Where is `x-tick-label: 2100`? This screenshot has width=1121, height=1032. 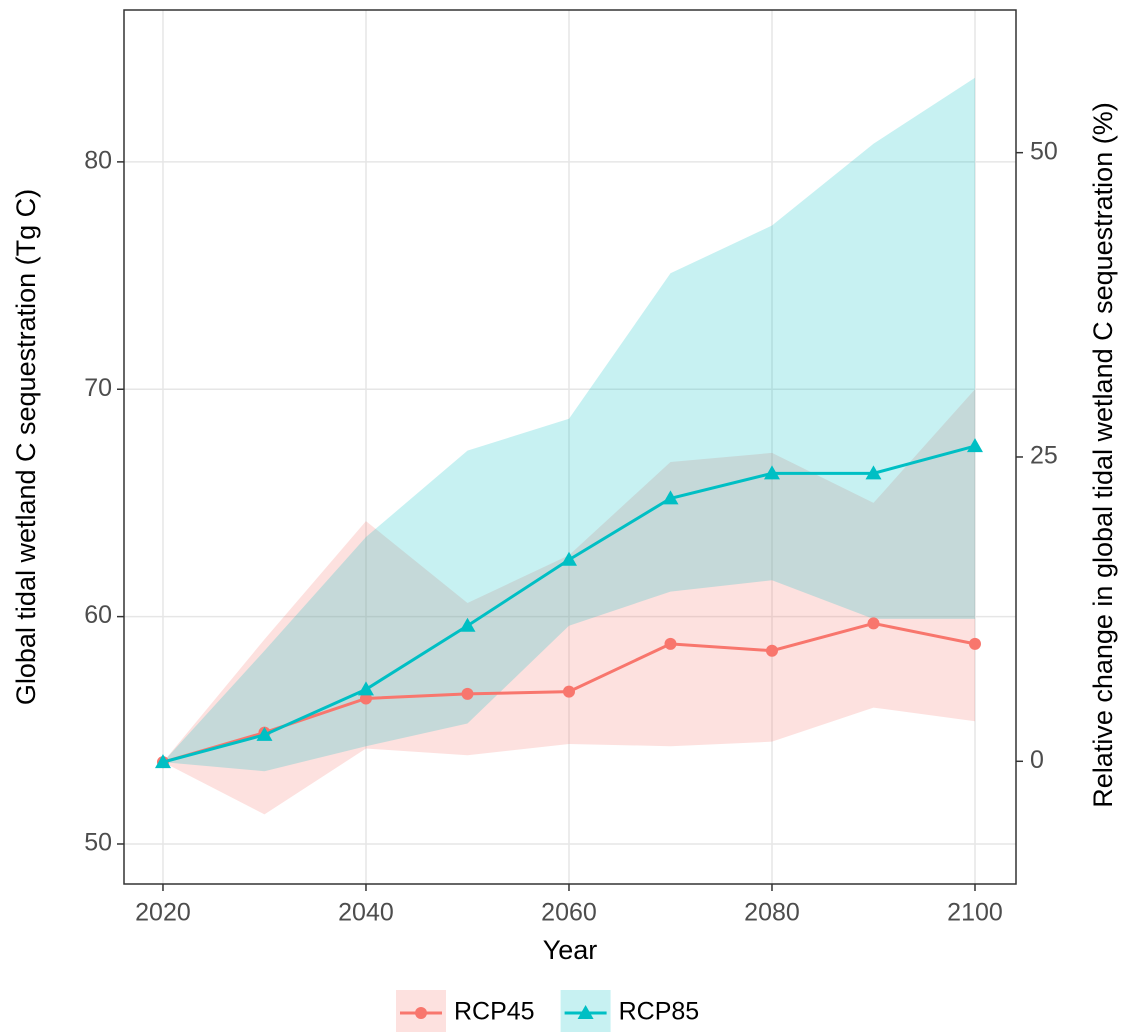 x-tick-label: 2100 is located at coordinates (975, 913).